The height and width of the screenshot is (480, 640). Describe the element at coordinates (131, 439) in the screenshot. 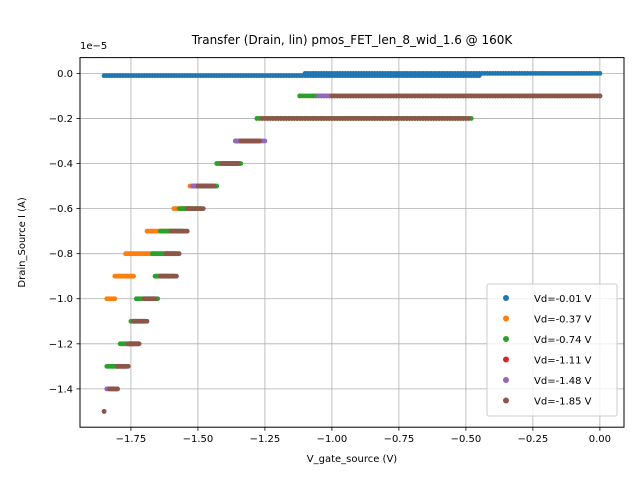

I see `x-tick-label: −1.75` at that location.